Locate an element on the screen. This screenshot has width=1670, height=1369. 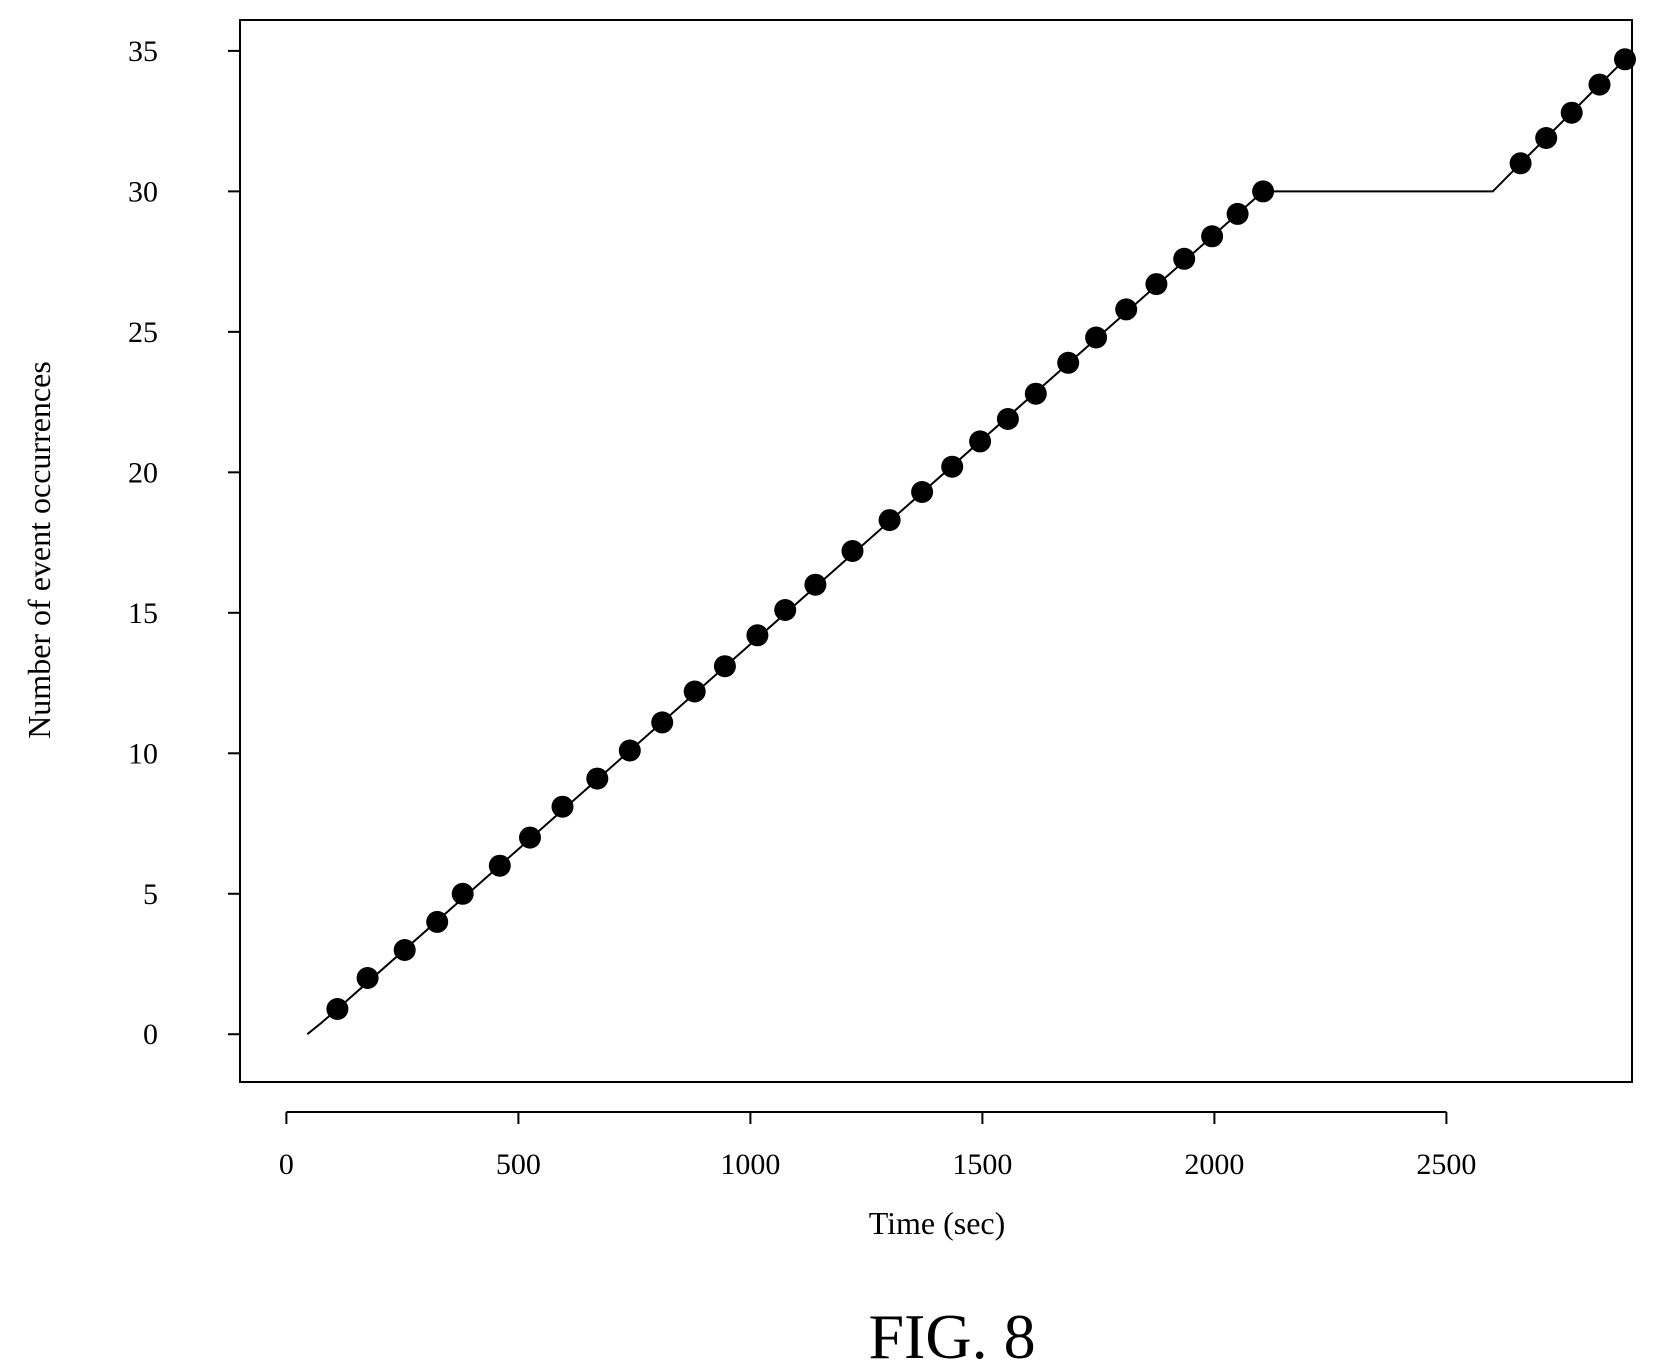
x-tick-label: 2000 is located at coordinates (1214, 1164).